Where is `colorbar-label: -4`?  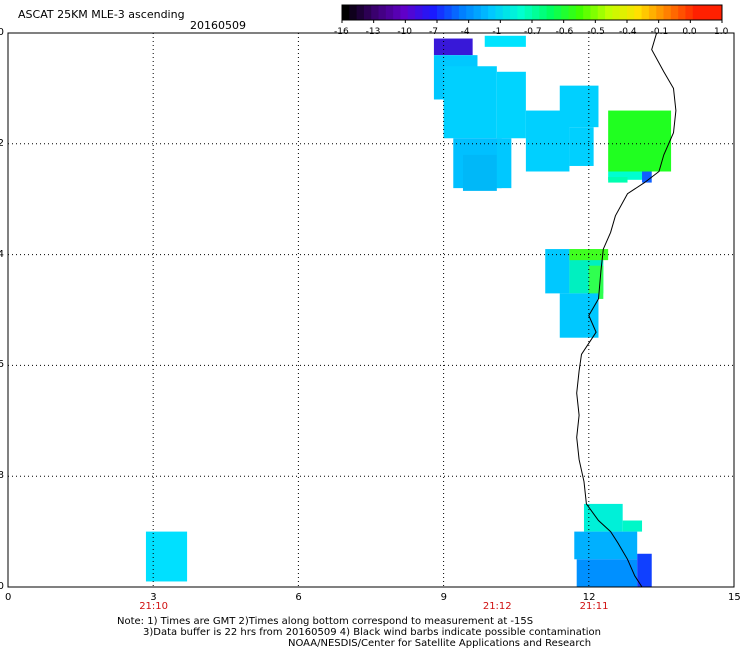 colorbar-label: -4 is located at coordinates (465, 32).